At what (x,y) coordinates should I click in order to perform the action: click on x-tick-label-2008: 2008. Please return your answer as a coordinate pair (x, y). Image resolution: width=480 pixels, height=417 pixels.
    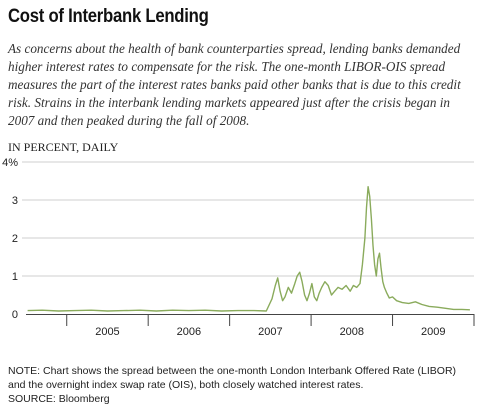
    Looking at the image, I should click on (352, 332).